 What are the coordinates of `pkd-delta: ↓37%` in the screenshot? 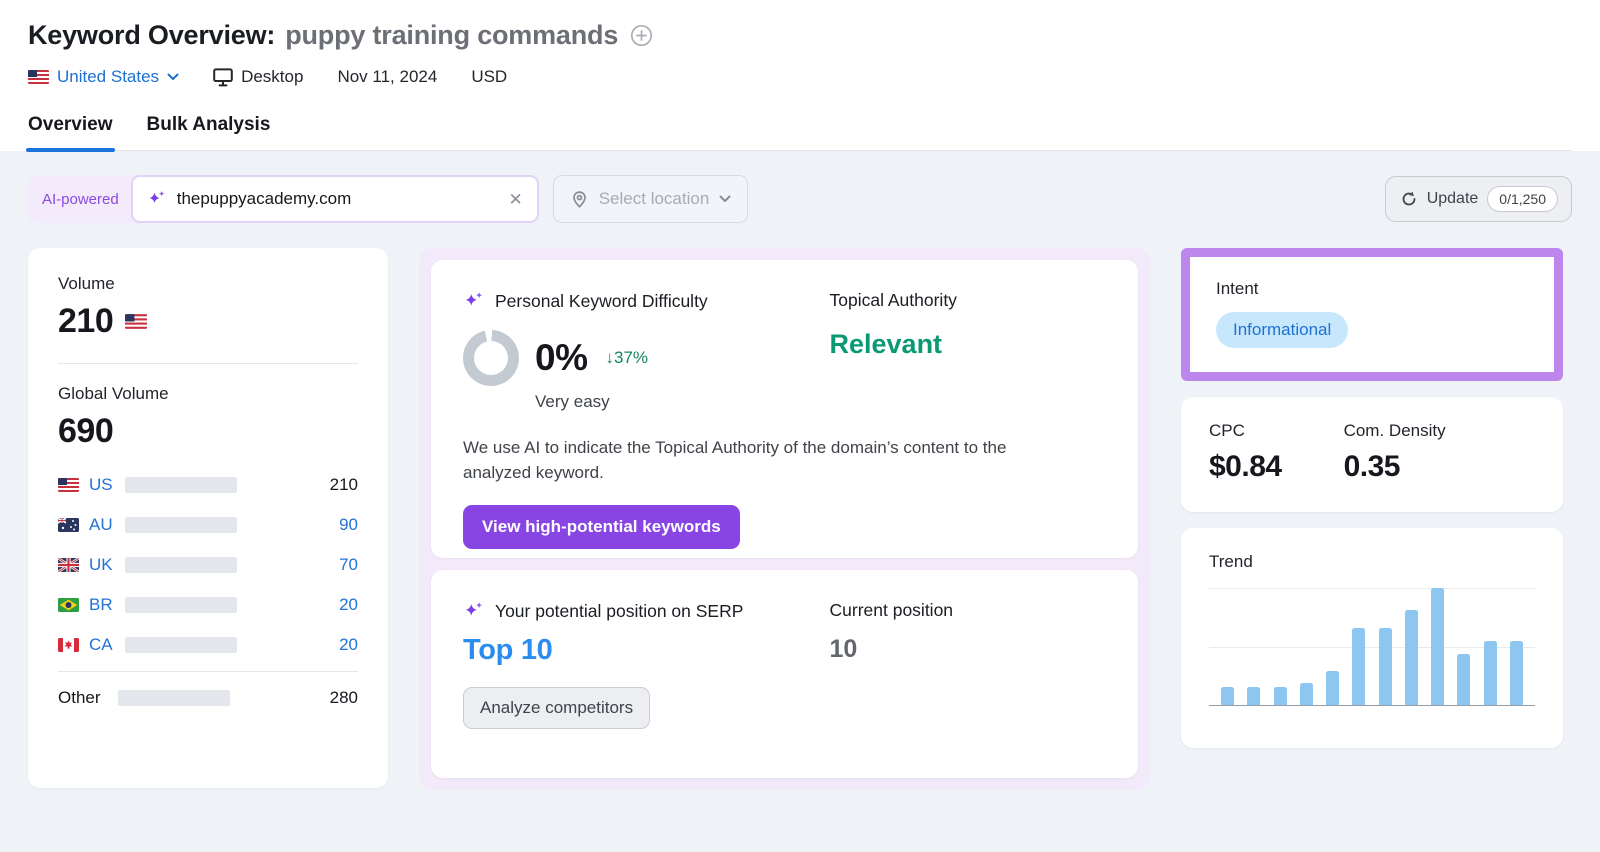 It's located at (627, 357).